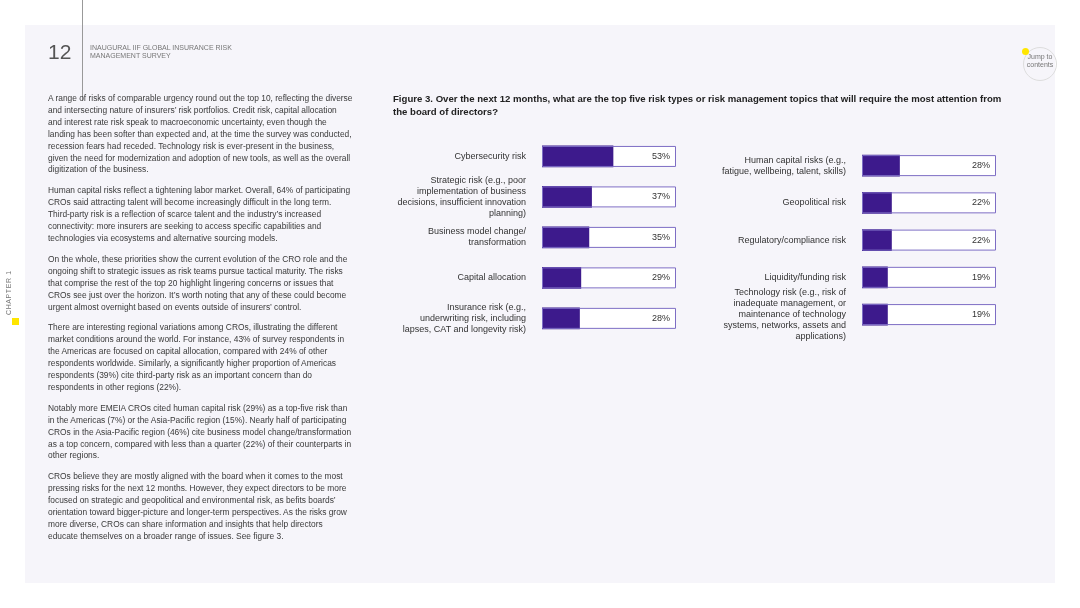  I want to click on text: 12, so click(60, 52).